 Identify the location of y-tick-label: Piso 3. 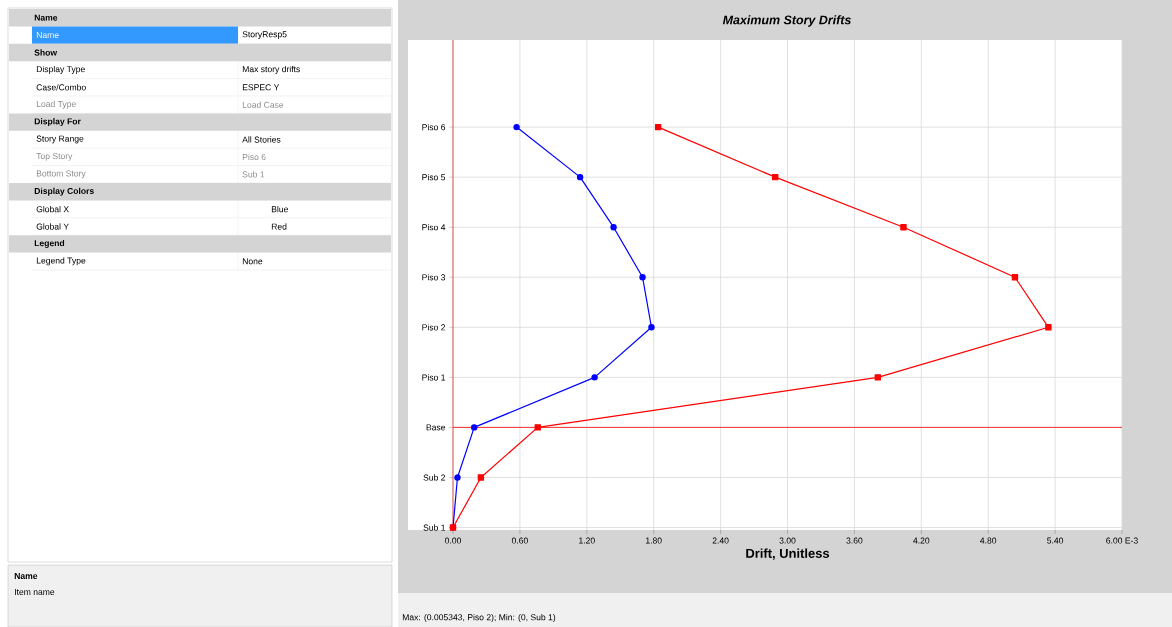
(434, 277).